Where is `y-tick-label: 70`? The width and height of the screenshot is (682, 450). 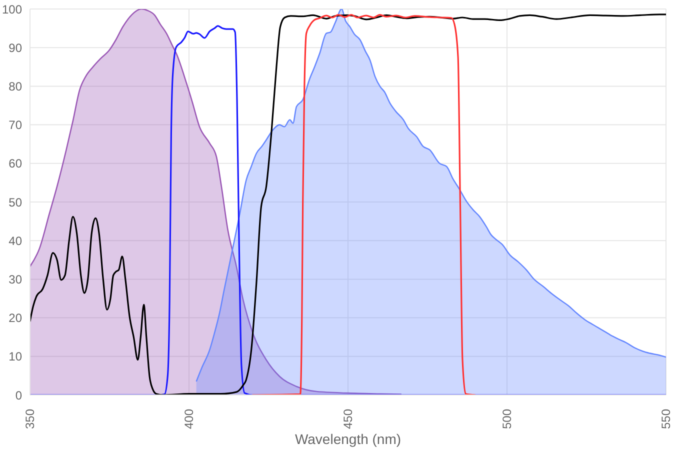 y-tick-label: 70 is located at coordinates (15, 125).